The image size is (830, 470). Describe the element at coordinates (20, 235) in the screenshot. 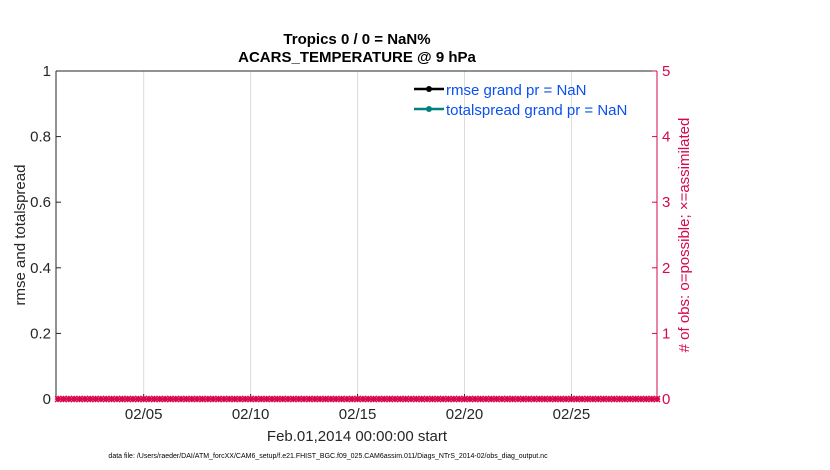

I see `y-axis-label: rmse and totalspread` at that location.